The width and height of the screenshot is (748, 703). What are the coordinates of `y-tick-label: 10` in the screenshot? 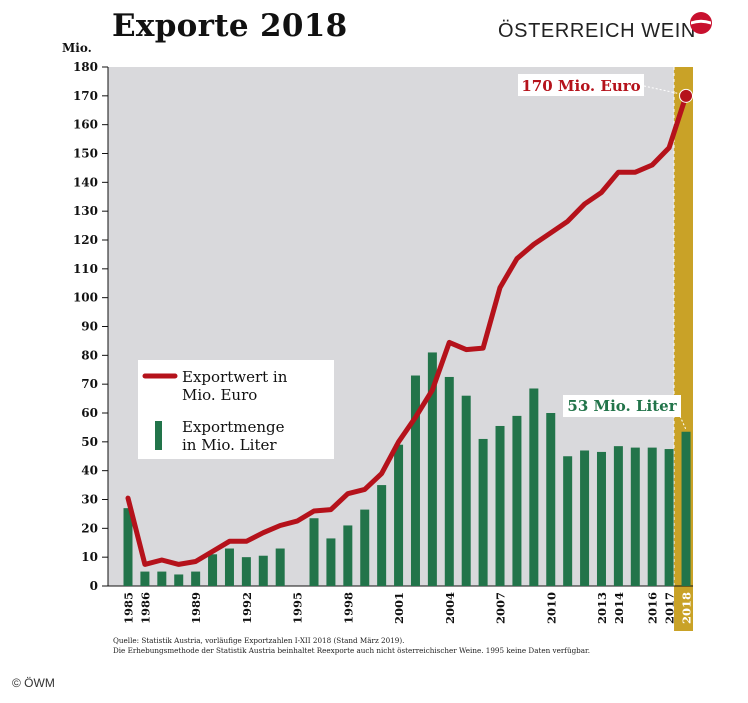 It's located at (89, 557).